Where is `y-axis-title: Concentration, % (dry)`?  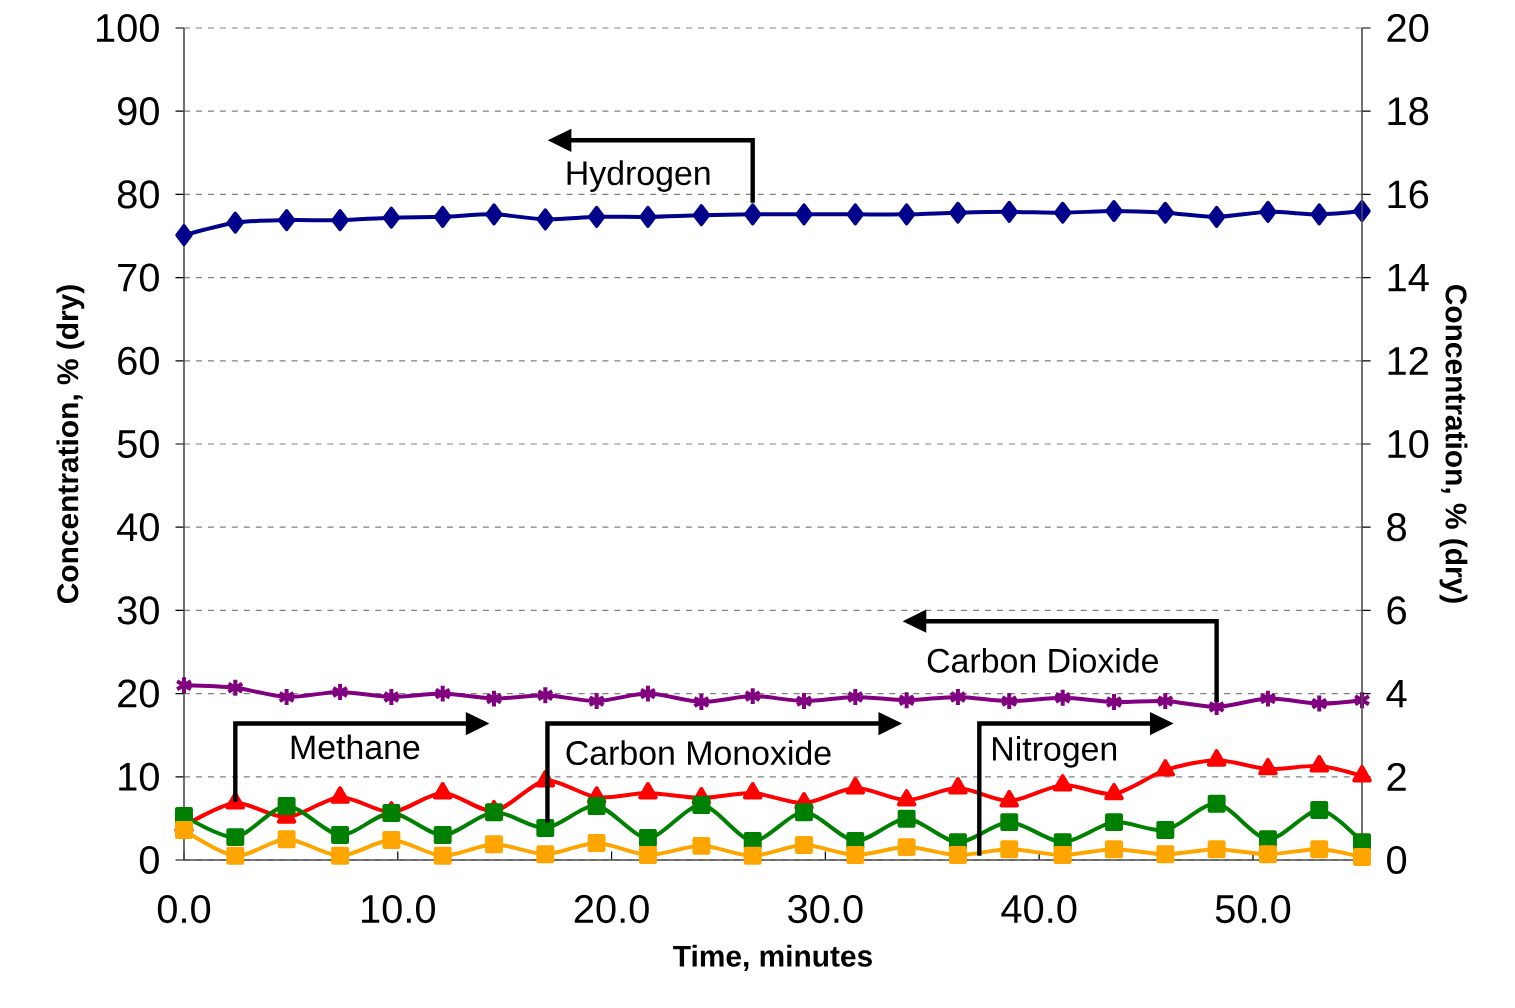
y-axis-title: Concentration, % (dry) is located at coordinates (70, 444).